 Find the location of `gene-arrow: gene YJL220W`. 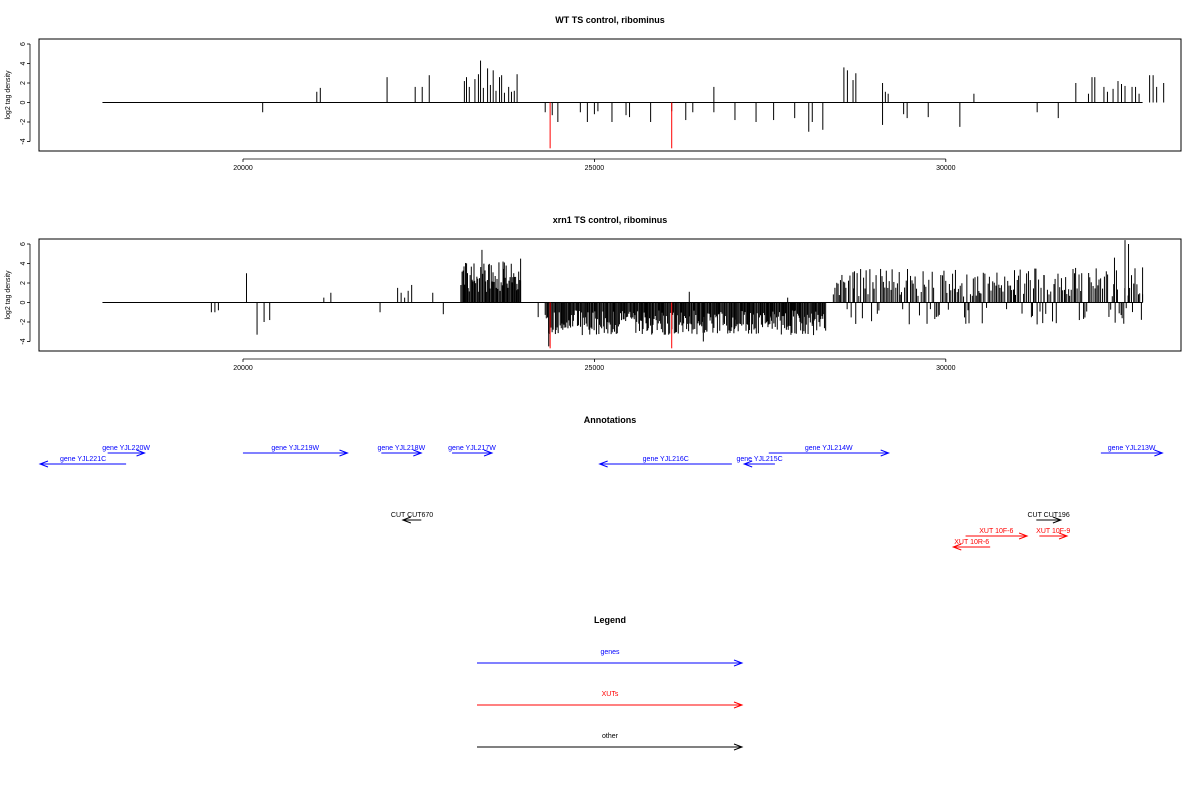

gene-arrow: gene YJL220W is located at coordinates (126, 451).